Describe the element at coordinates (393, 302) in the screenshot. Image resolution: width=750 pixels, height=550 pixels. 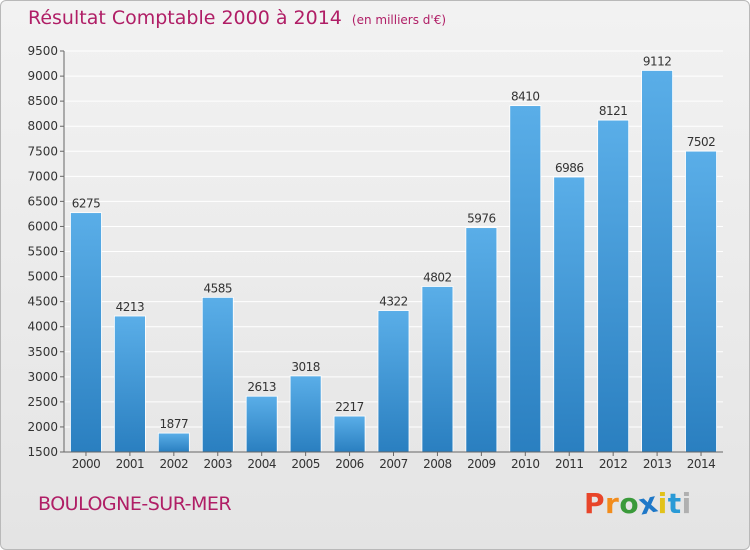
I see `bar-value-label: 4322` at that location.